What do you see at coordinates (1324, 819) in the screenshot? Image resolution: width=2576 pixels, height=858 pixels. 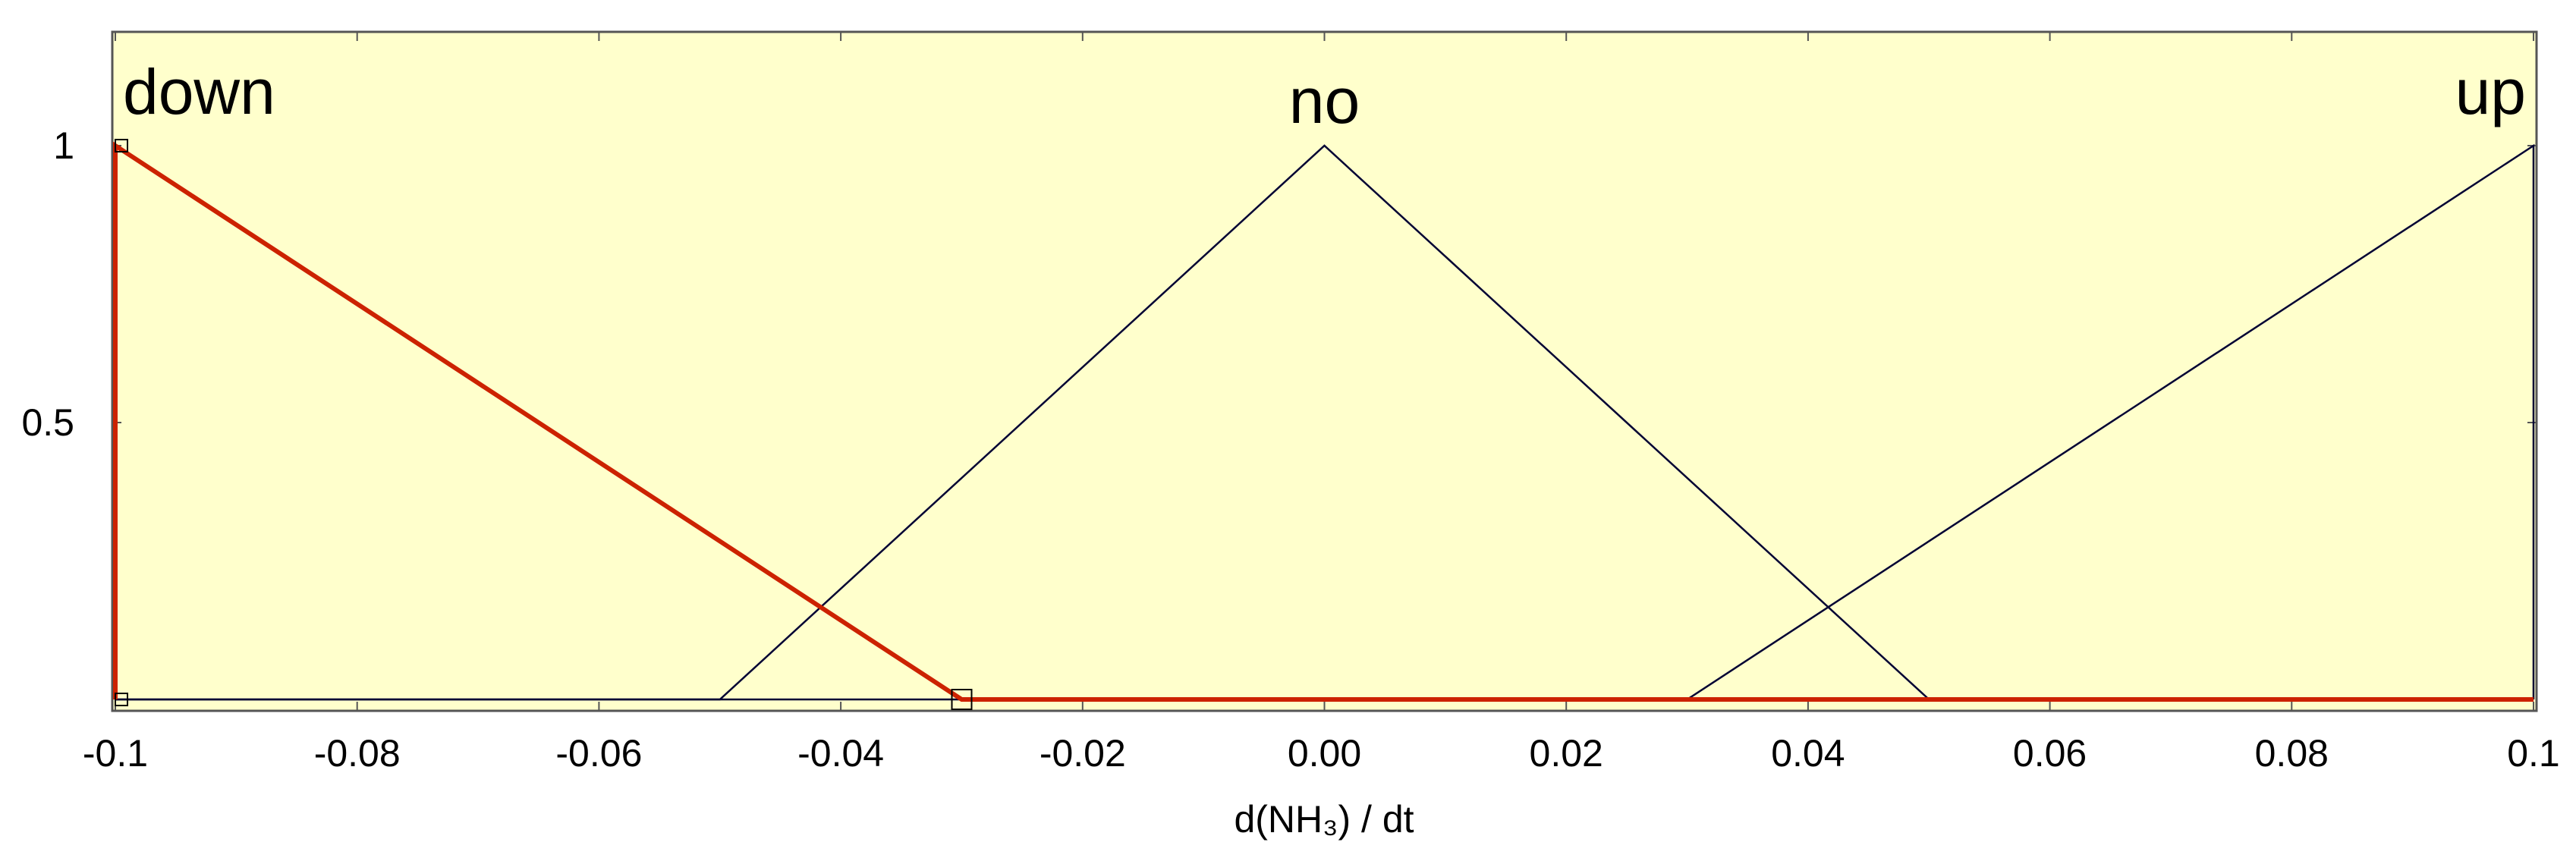 I see `x-axis-label: d(NH₃) / dt` at bounding box center [1324, 819].